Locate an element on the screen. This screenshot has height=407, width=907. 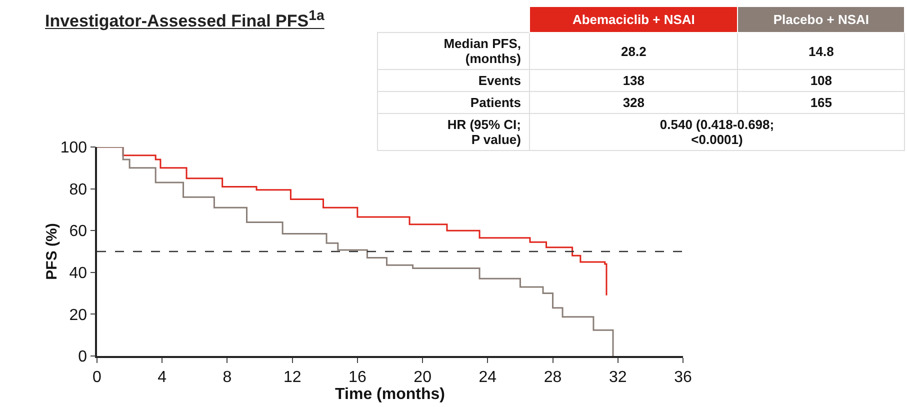
y-tick-label: 100 is located at coordinates (74, 148).